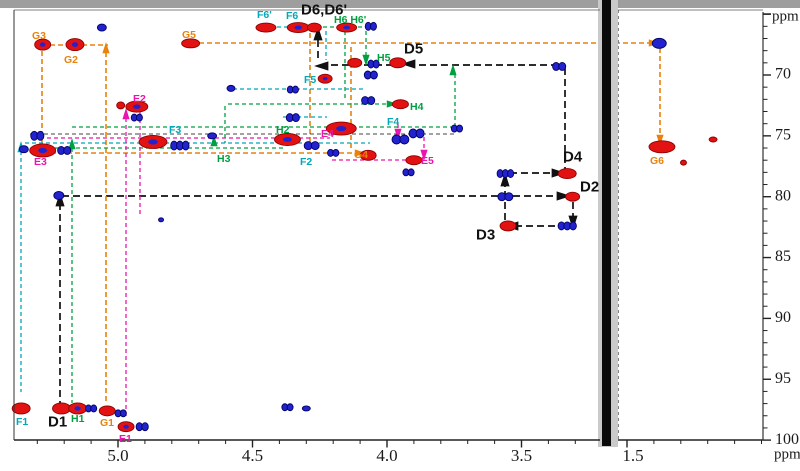  I want to click on axis-tick-label: 80, so click(783, 195).